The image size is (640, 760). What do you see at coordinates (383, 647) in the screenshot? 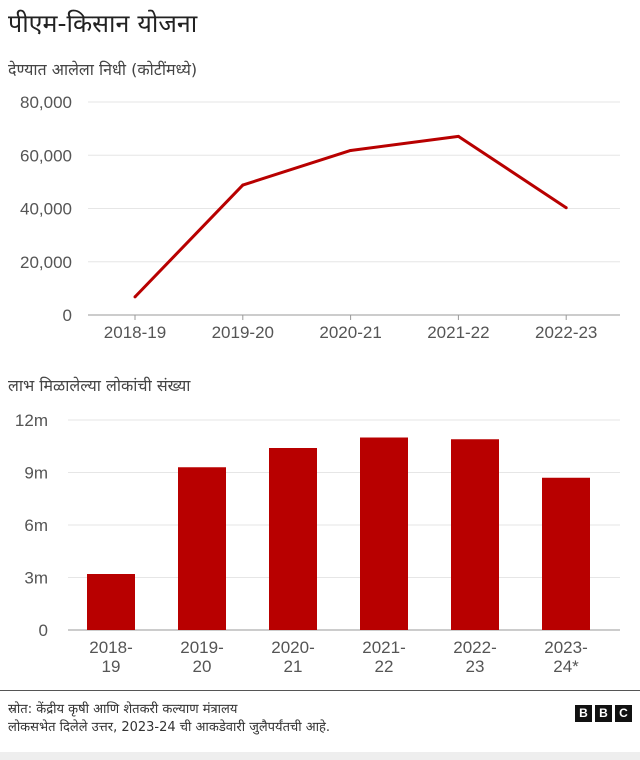
I see `x-tick-label: 2021-` at bounding box center [383, 647].